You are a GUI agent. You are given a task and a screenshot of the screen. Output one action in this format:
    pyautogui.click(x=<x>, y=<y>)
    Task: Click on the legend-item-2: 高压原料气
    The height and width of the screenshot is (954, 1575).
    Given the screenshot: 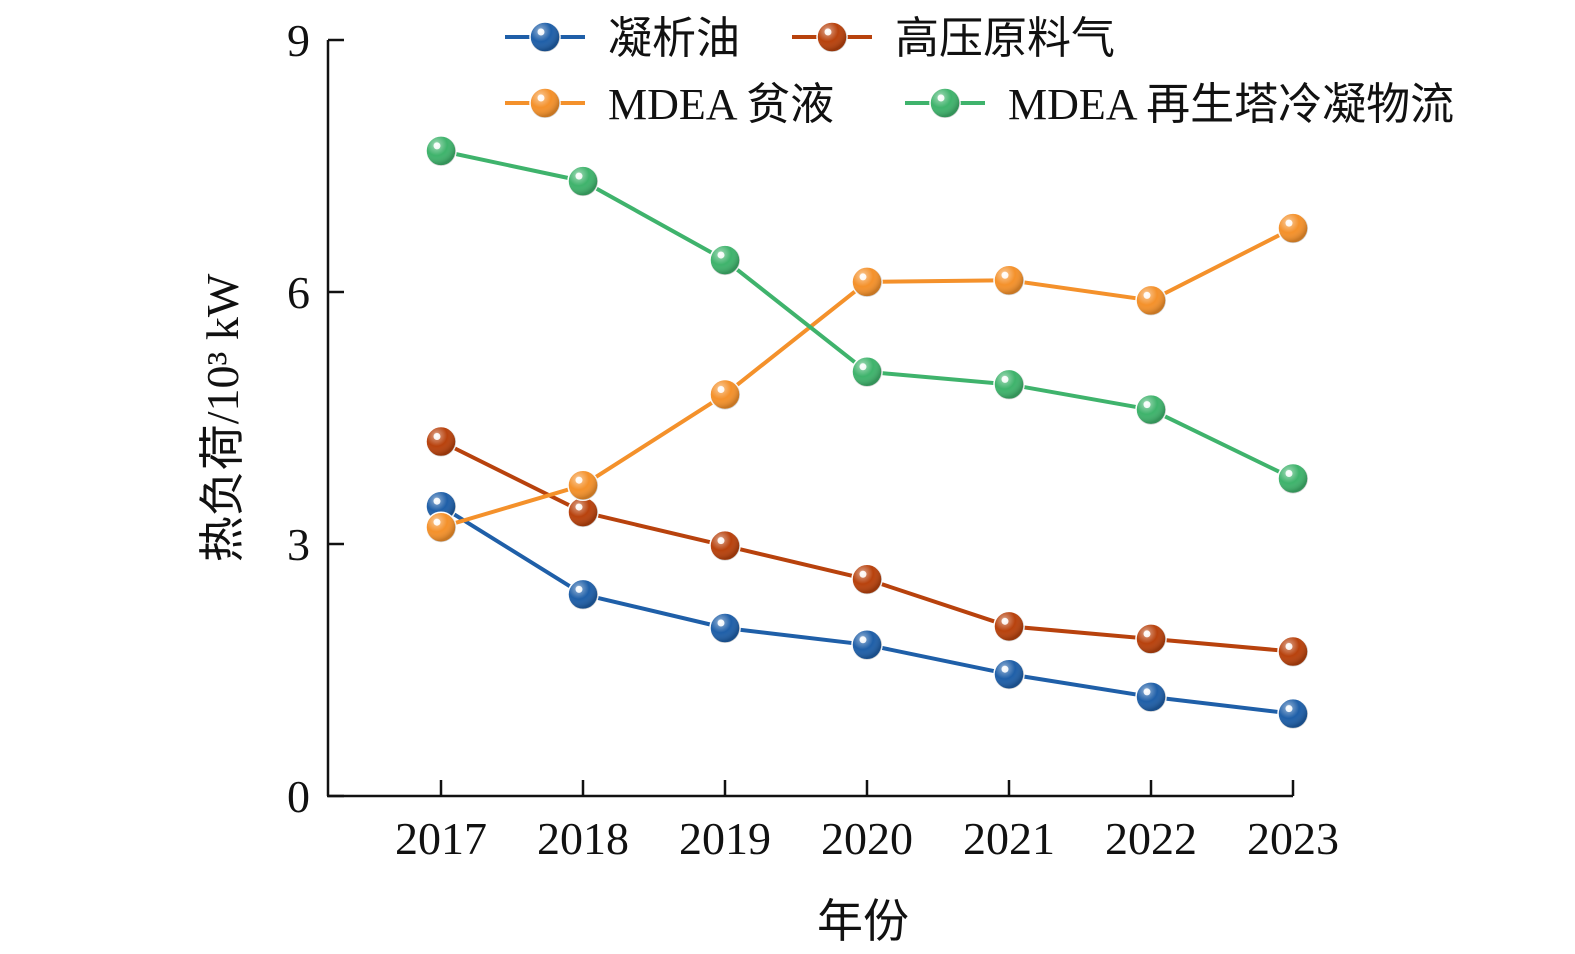 What is the action you would take?
    pyautogui.click(x=953, y=38)
    